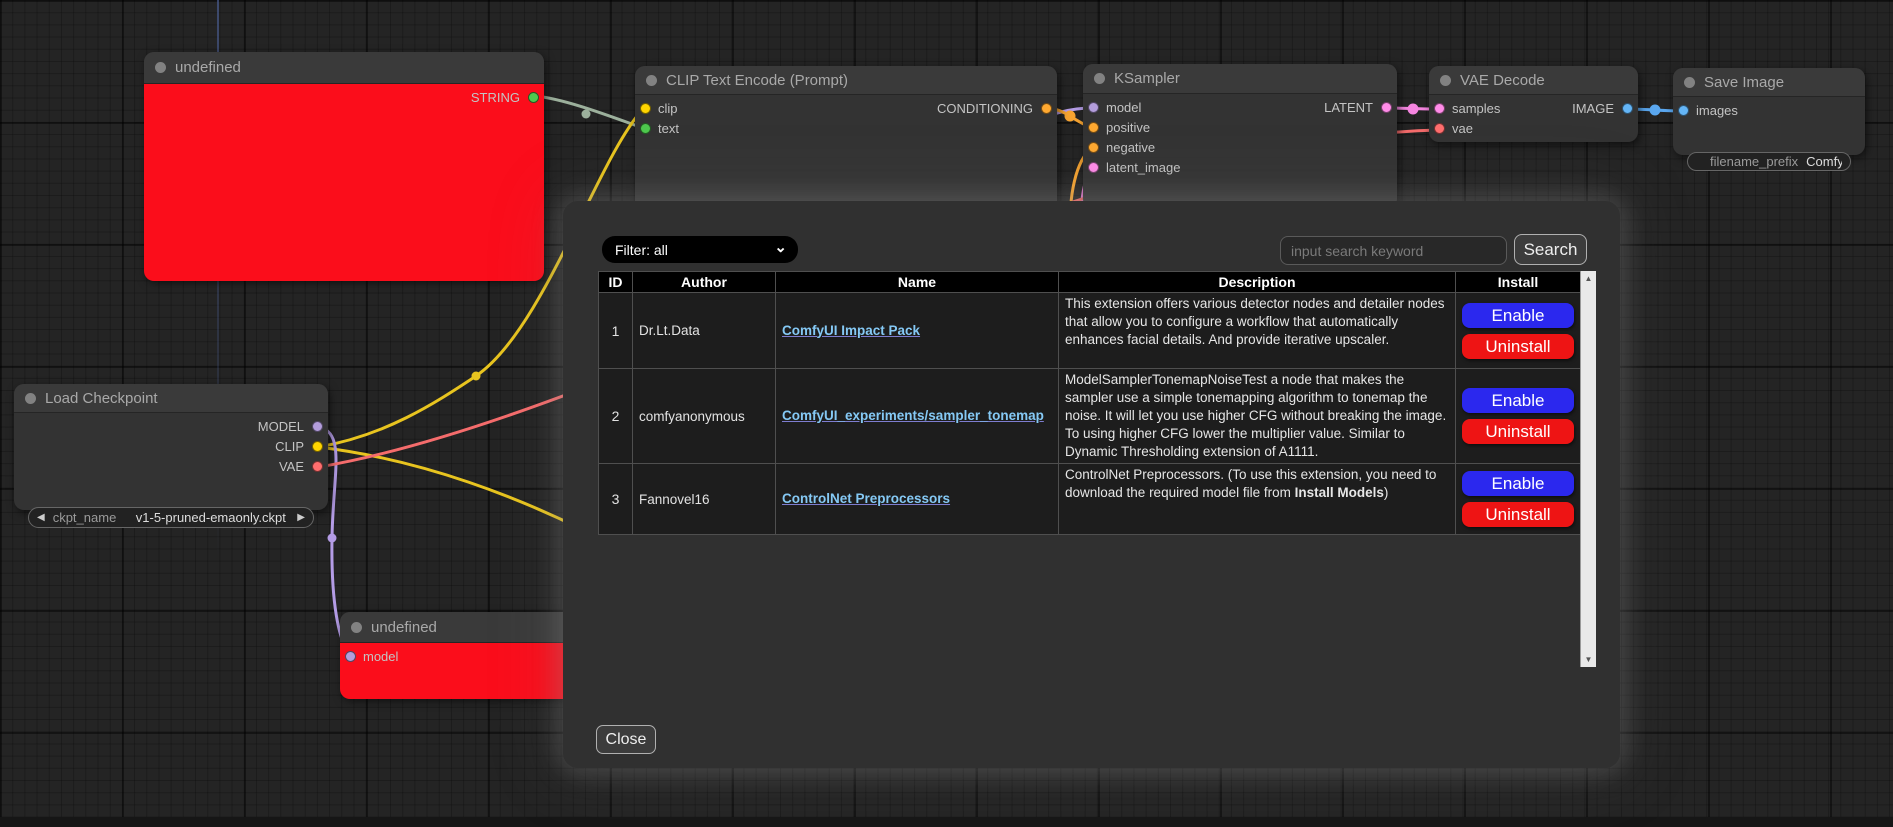 The width and height of the screenshot is (1893, 827). Describe the element at coordinates (615, 282) in the screenshot. I see `column-header-id: ID` at that location.